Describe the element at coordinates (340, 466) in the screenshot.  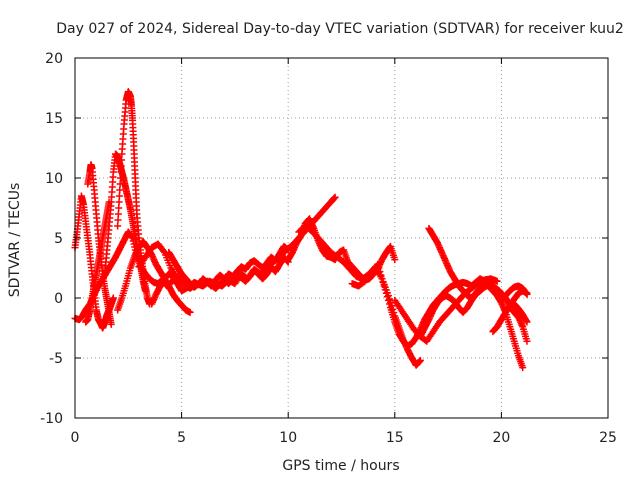
I see `x-axis-label: GPS time / hours` at that location.